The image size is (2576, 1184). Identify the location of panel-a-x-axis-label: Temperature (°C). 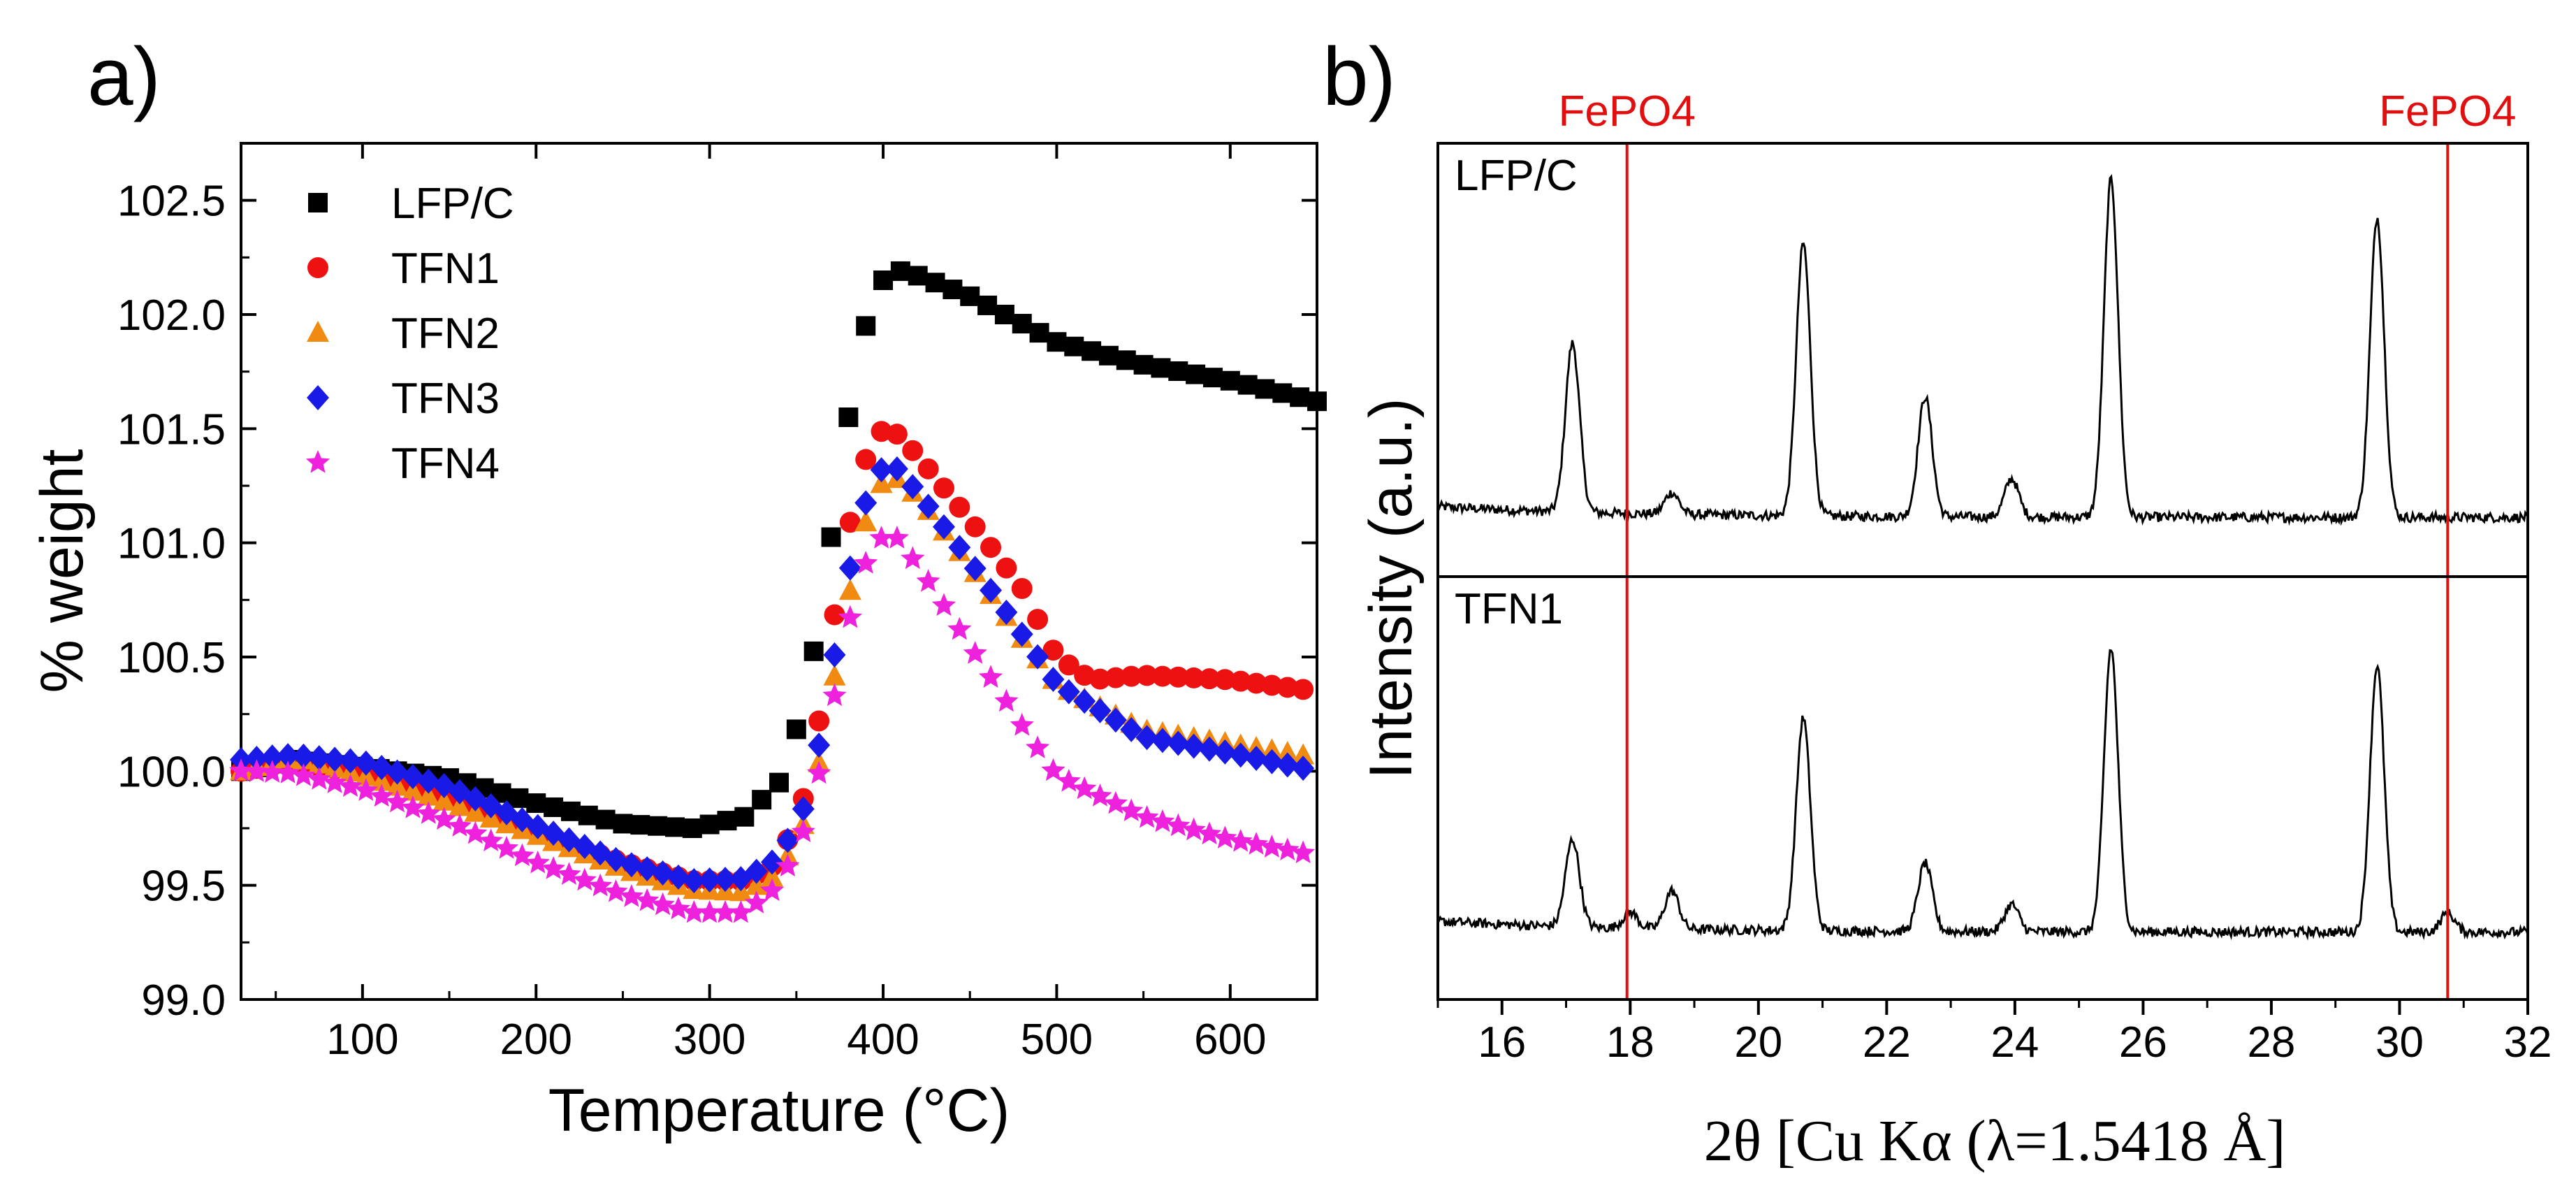
(779, 1111).